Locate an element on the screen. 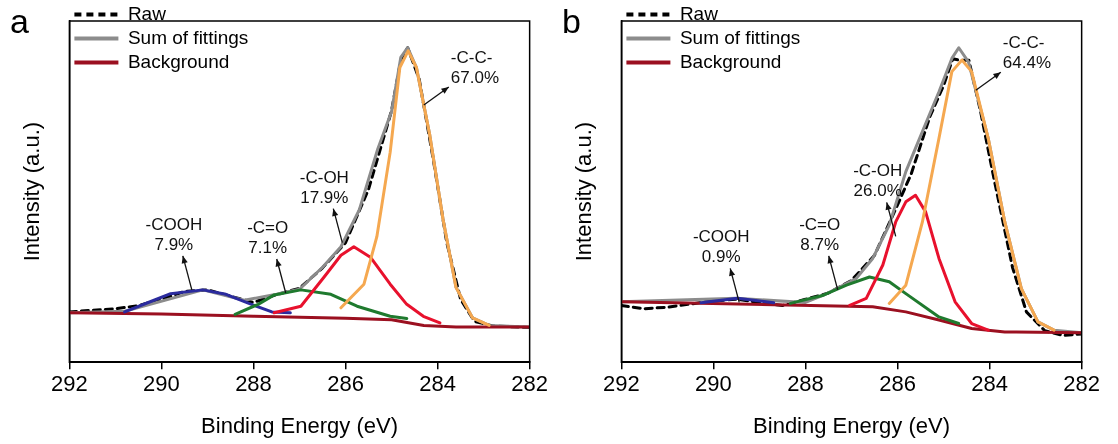 The height and width of the screenshot is (444, 1118). annotation: -COOH 0.9% is located at coordinates (721, 247).